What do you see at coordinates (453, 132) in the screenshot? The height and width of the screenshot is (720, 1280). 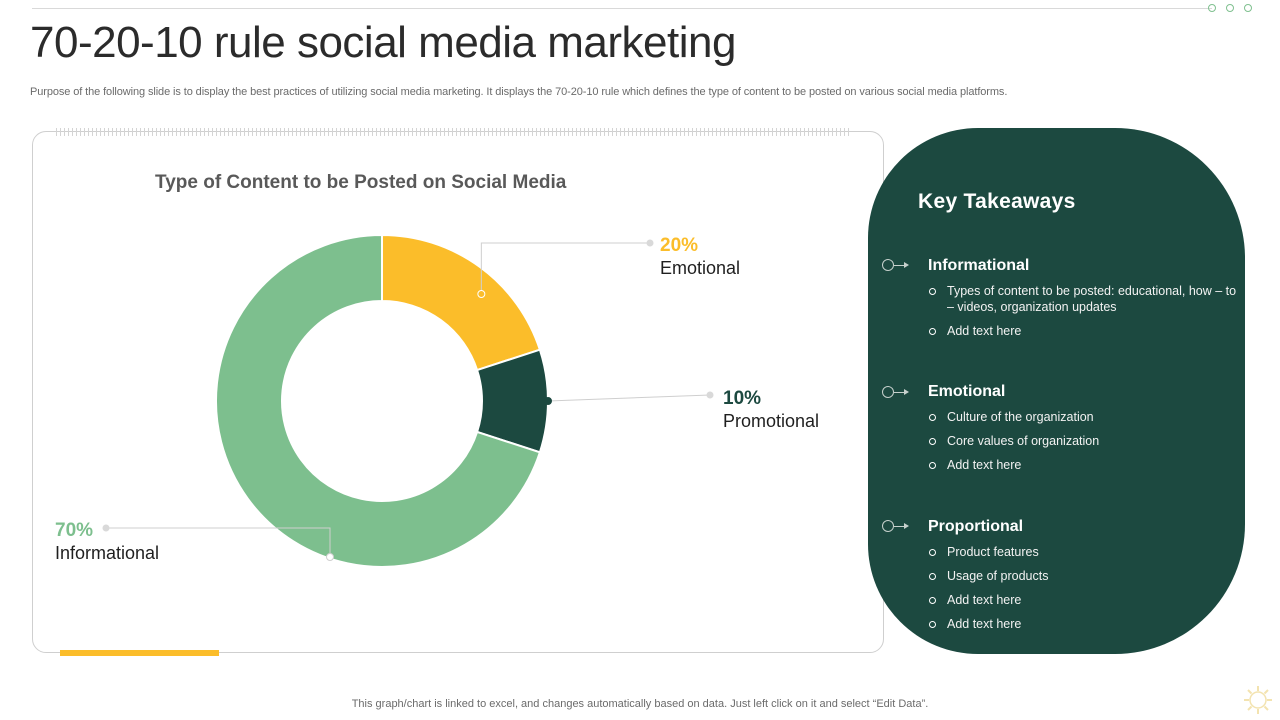 I see `hatch-decoration` at bounding box center [453, 132].